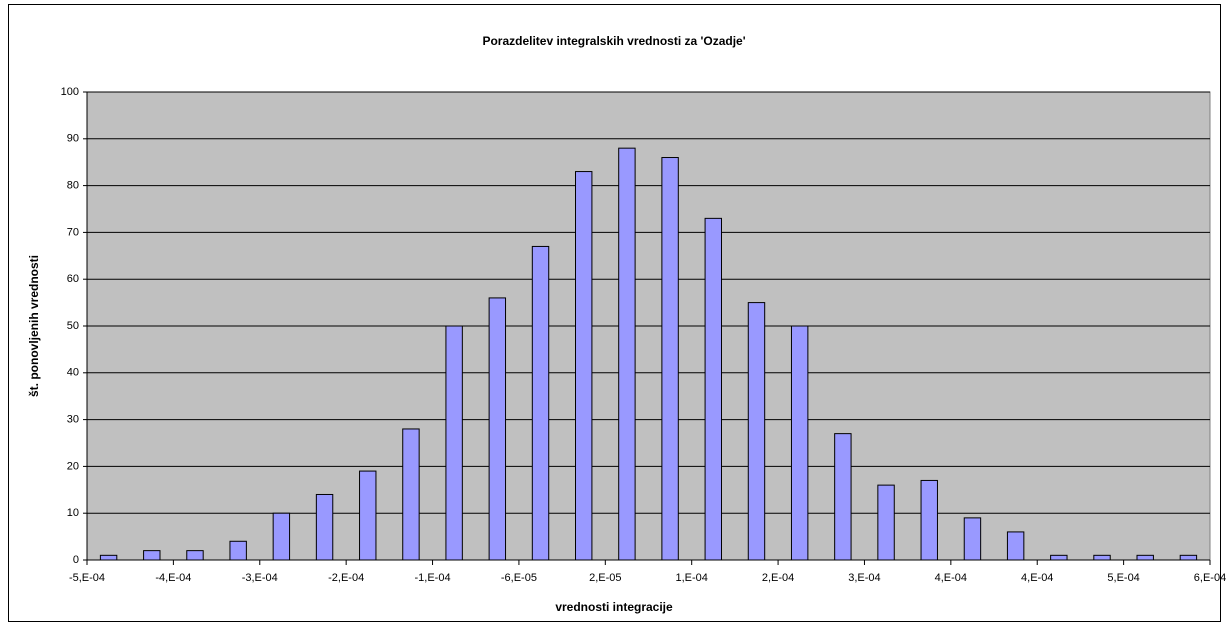  I want to click on x-tick-label: -6,E-05, so click(519, 578).